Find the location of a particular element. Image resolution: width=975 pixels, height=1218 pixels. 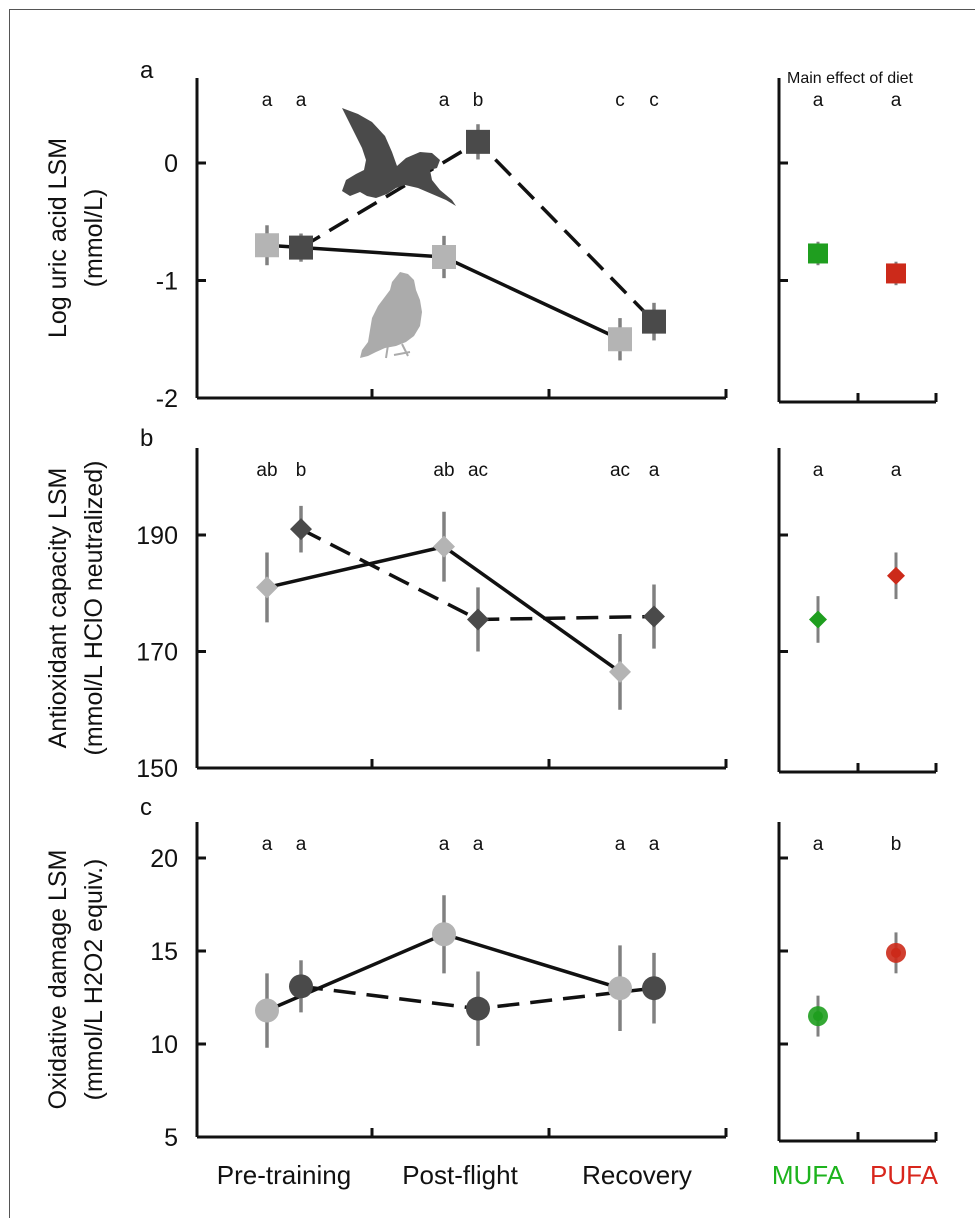

panel-label: c is located at coordinates (146, 807).